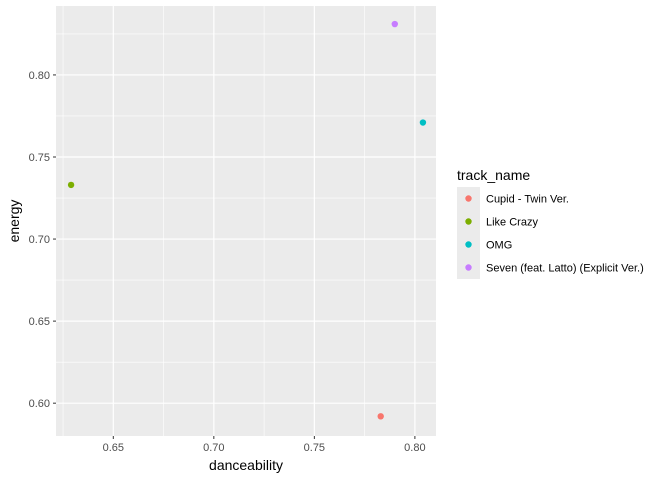 The image size is (672, 485). What do you see at coordinates (213, 448) in the screenshot?
I see `x-tick-label: 0.70` at bounding box center [213, 448].